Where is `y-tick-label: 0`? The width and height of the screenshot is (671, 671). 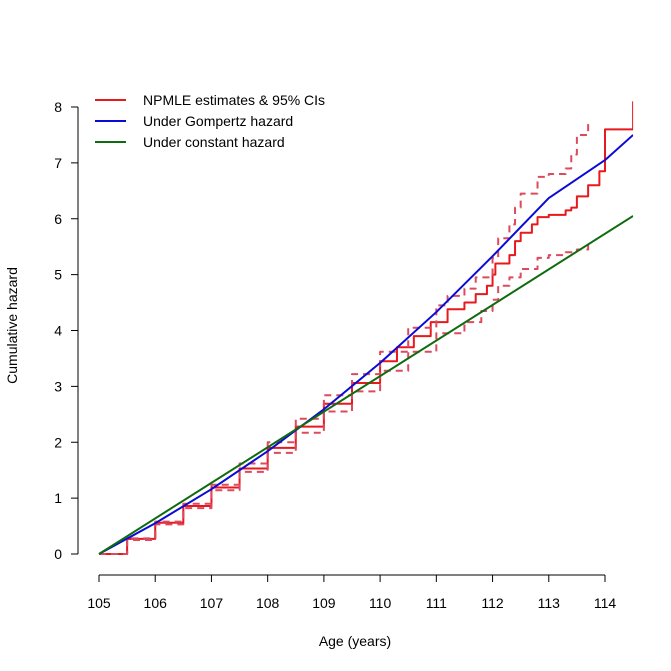
y-tick-label: 0 is located at coordinates (58, 554).